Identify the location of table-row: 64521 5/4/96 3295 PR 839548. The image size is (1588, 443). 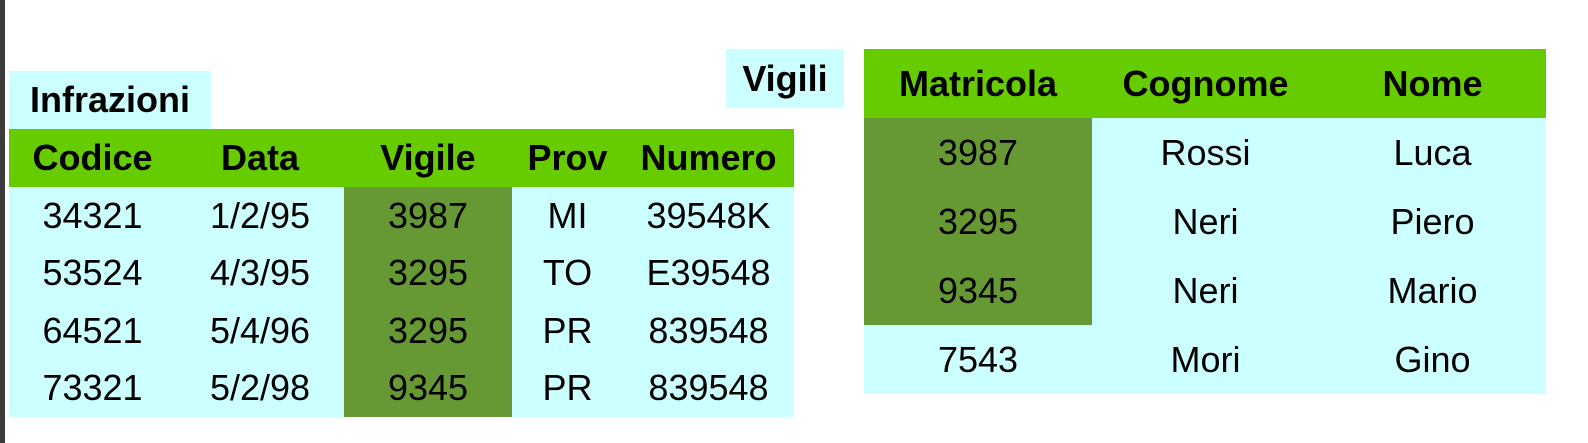
(401, 331).